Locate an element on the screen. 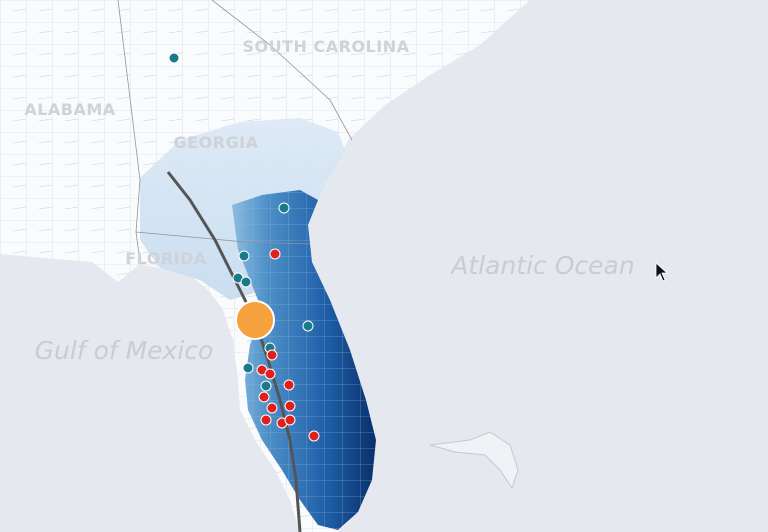  water-label: Atlantic Ocean is located at coordinates (541, 265).